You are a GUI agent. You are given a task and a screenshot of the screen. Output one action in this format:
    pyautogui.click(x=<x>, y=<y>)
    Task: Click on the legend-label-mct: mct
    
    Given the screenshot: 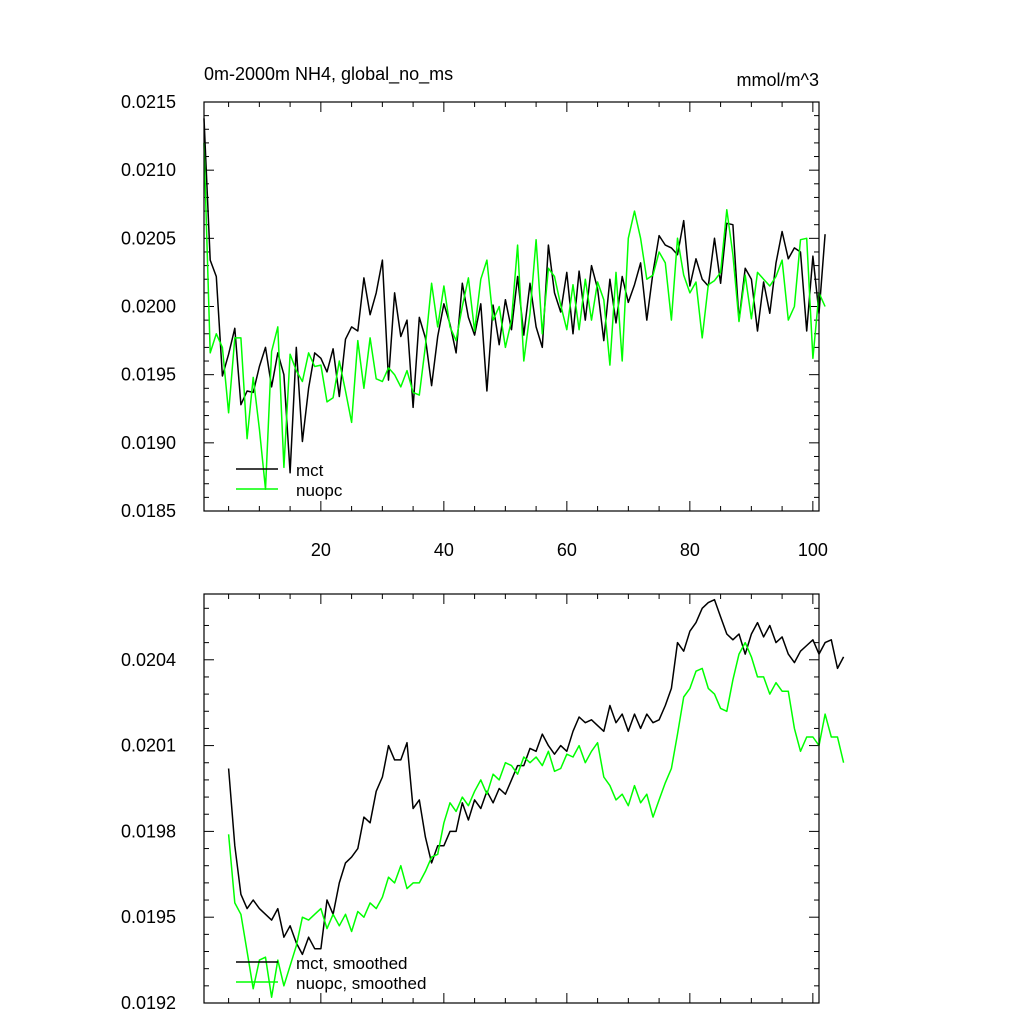 What is the action you would take?
    pyautogui.click(x=310, y=470)
    